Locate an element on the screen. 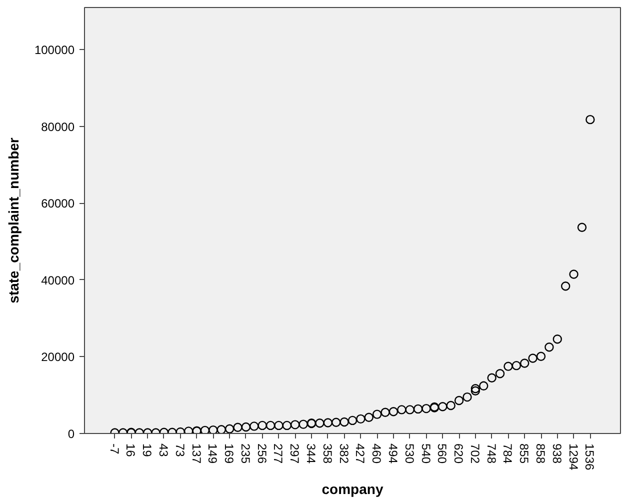 This screenshot has width=629, height=504. x-tick-label: 540 is located at coordinates (425, 454).